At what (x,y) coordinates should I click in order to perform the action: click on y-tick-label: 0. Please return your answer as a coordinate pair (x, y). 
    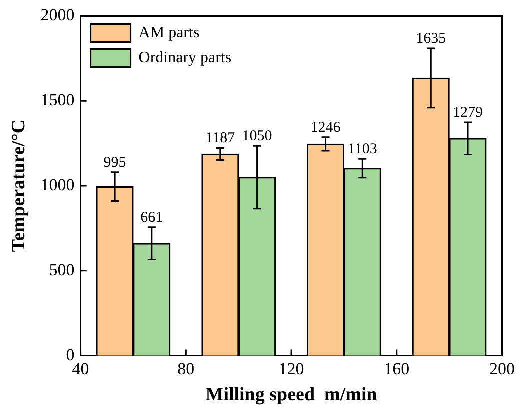
    Looking at the image, I should click on (70, 354).